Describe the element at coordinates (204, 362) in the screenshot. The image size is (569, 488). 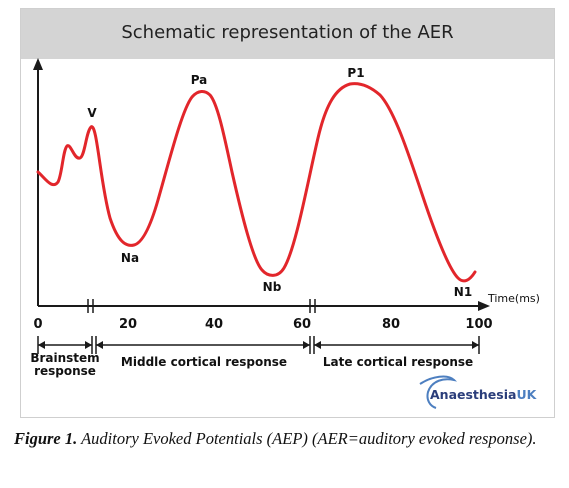
I see `region-label-middle: Middle cortical response` at that location.